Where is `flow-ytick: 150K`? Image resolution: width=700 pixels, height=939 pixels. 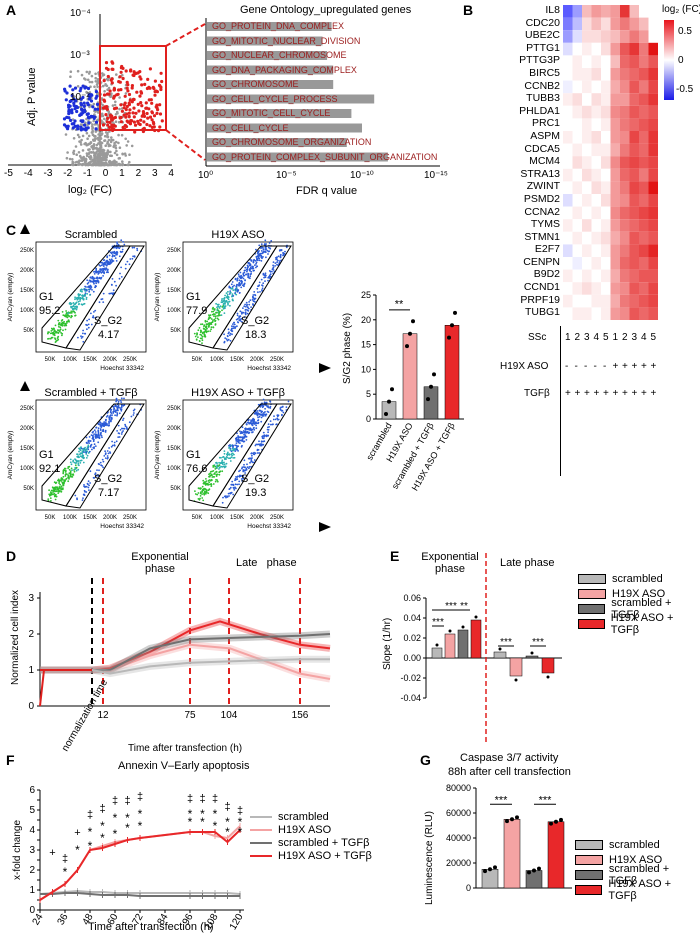 flow-ytick: 150K is located at coordinates (27, 449).